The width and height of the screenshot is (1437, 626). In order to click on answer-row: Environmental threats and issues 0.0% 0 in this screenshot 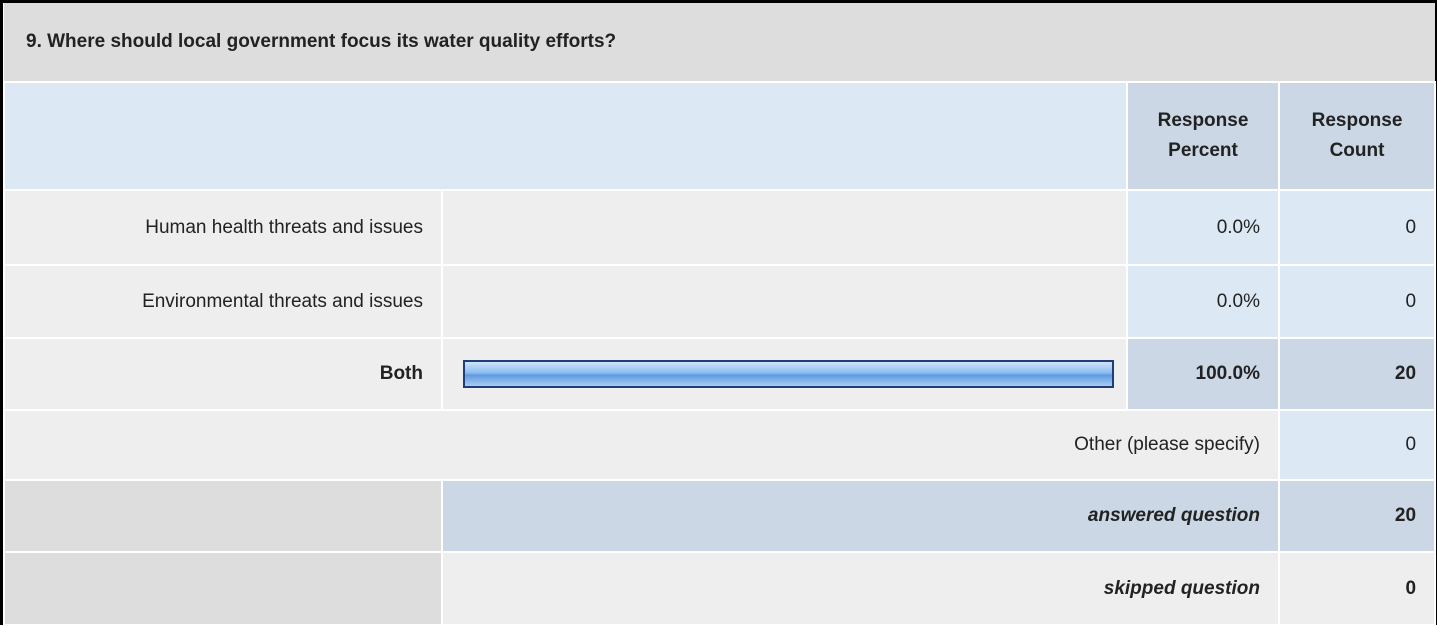, I will do `click(720, 301)`.